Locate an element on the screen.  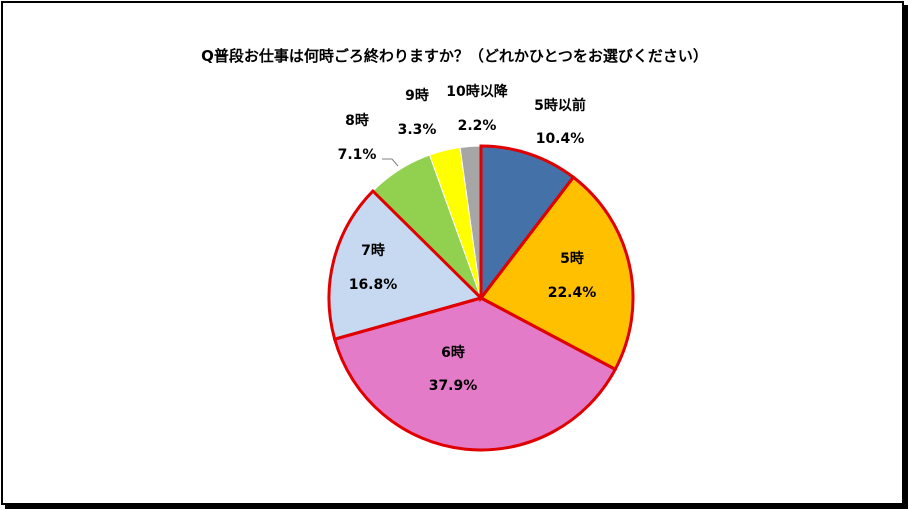
slice-9-name-label: 9時 is located at coordinates (417, 95).